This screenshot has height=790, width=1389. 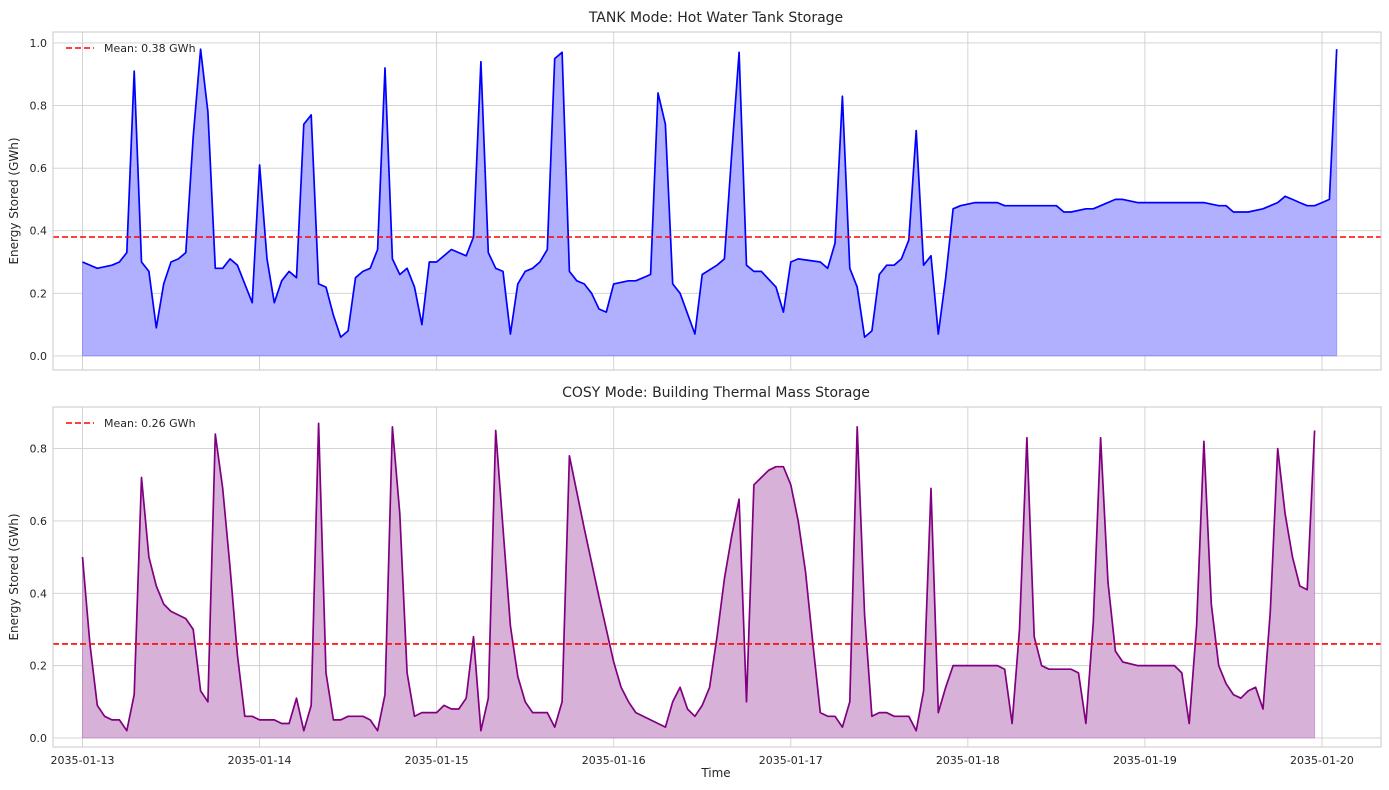 I want to click on tank-y-ticks: 0.0 0.2 0.4 0.6 0.8 1.0, so click(x=39, y=200).